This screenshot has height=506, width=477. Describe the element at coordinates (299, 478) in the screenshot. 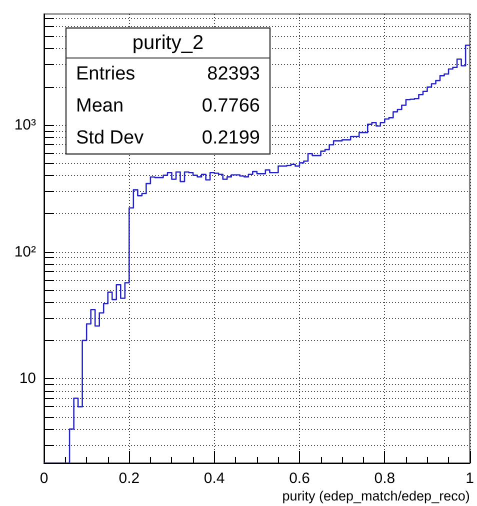

I see `x-tick-label: 0.6` at that location.